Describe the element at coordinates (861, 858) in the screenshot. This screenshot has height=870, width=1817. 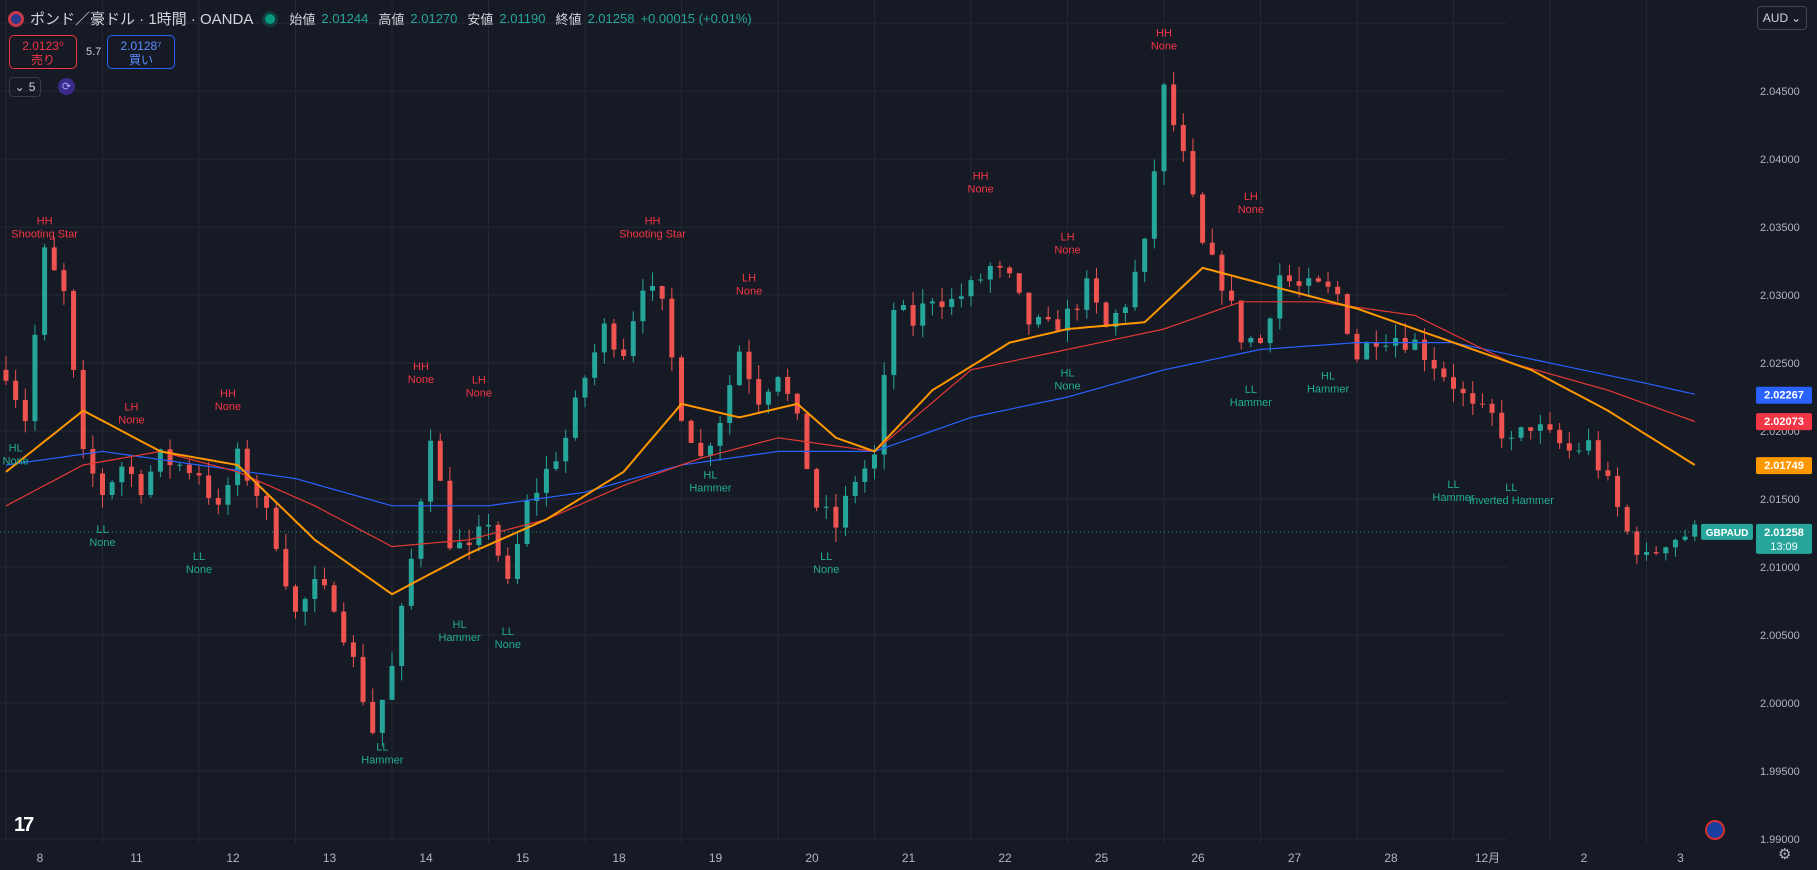
I see `time-axis: 8 11 12 13 14 15 18 19 20 21 22 25 26 27 28 12月 2 3` at that location.